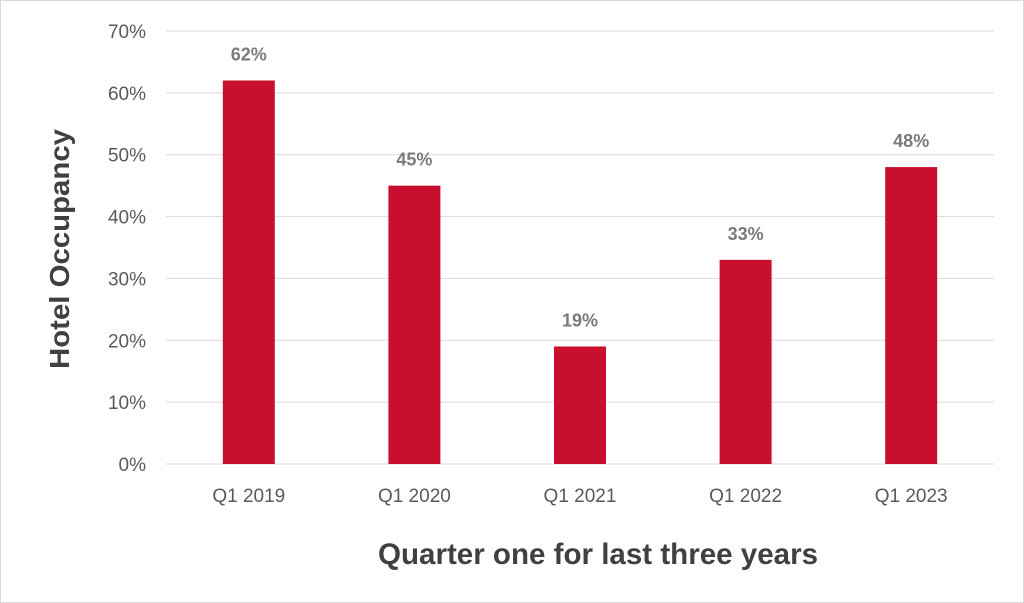  Describe the element at coordinates (598, 554) in the screenshot. I see `x-axis-title: Quarter one for last three years` at that location.